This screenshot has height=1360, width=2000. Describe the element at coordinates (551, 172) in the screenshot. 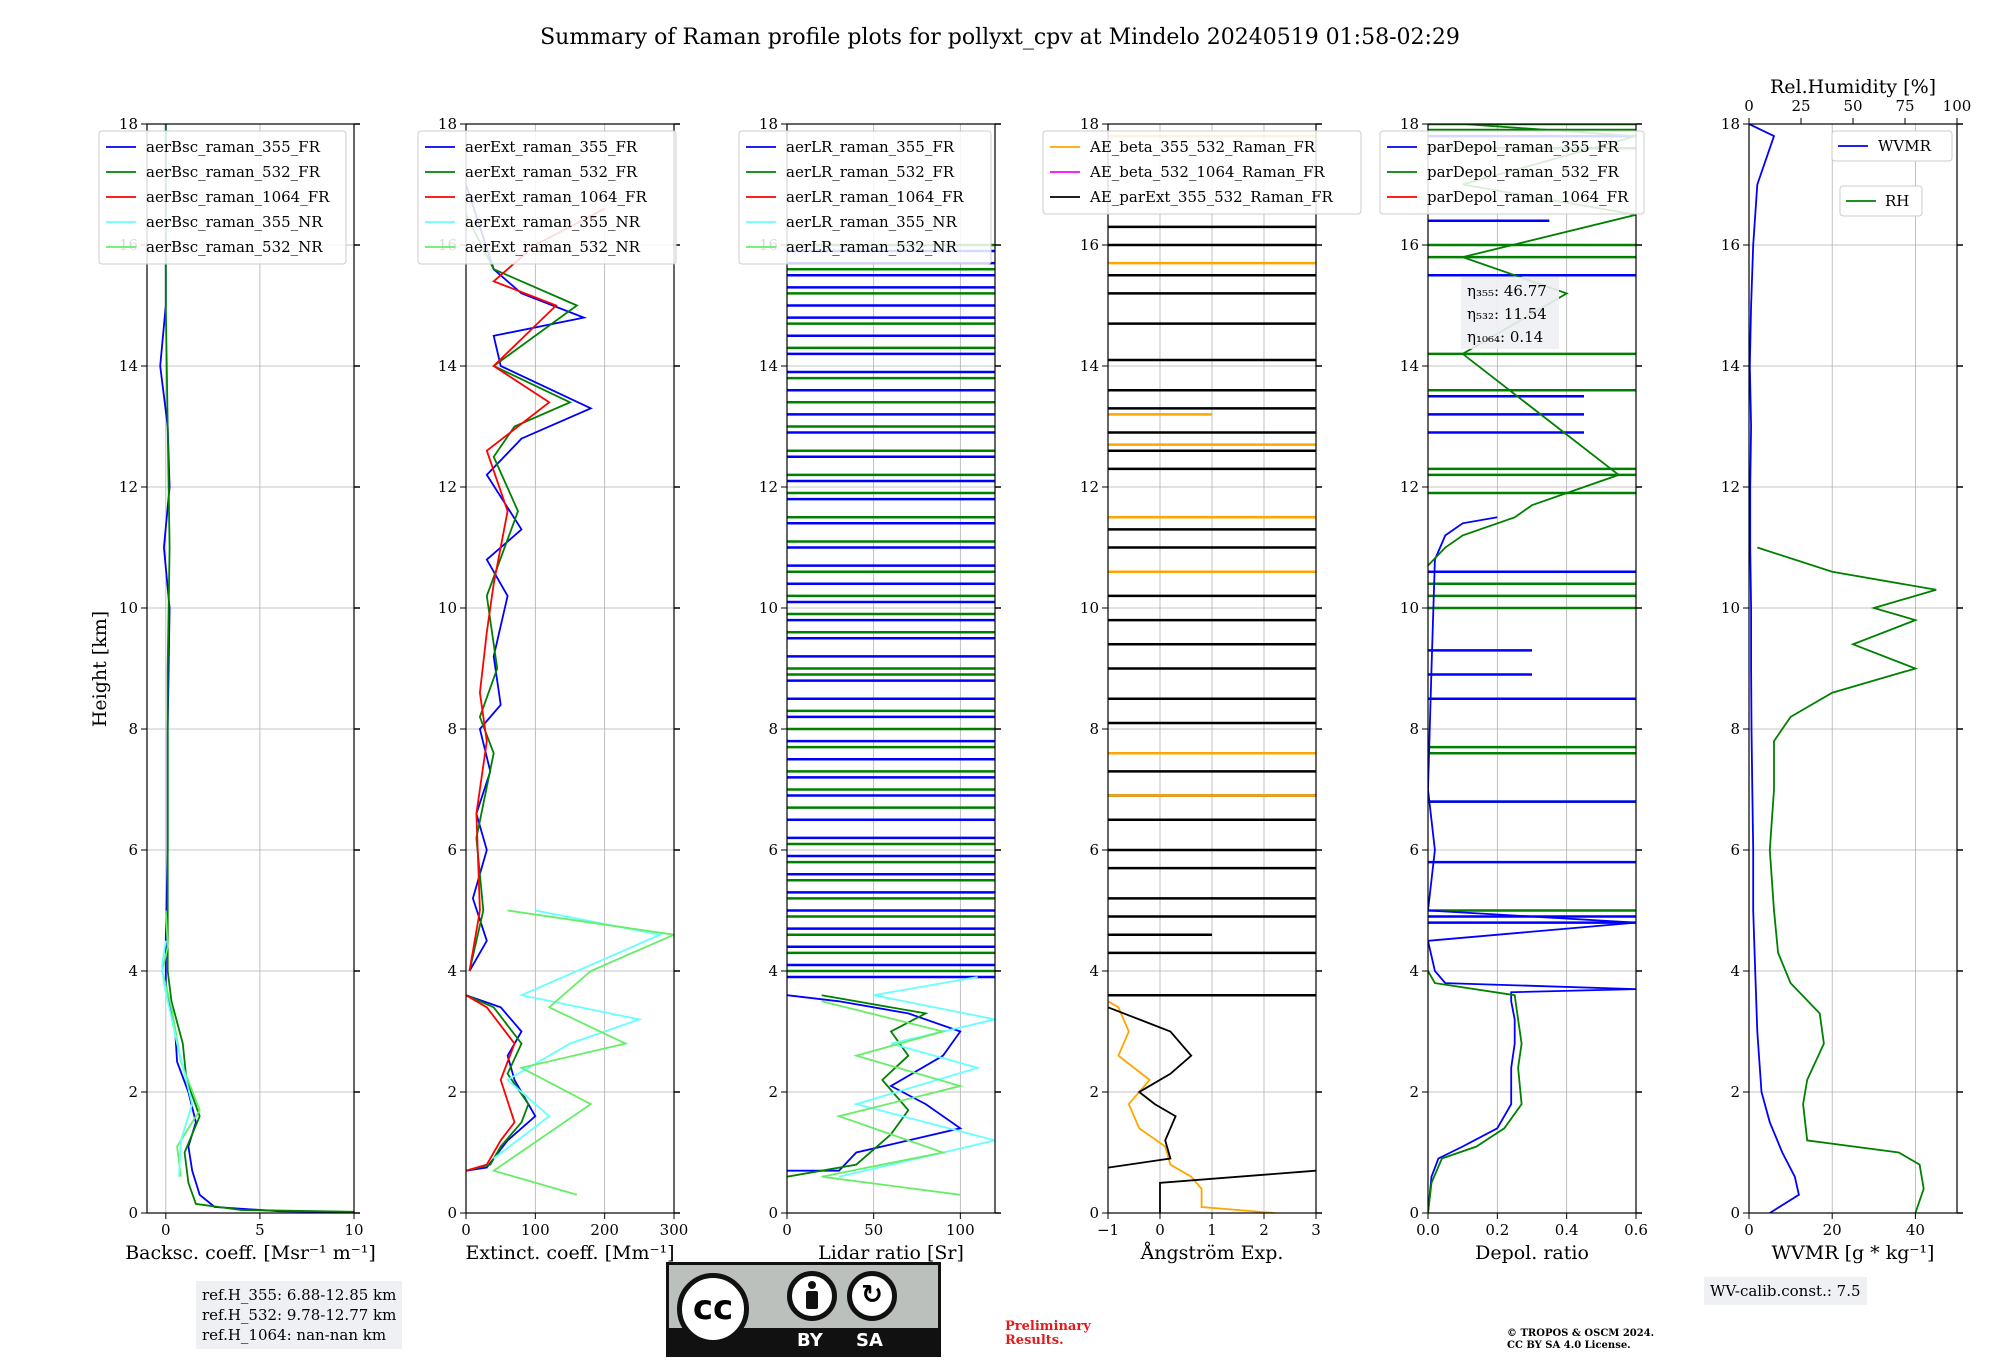

I see `legend-entry: aerExt_raman_532_FR` at that location.